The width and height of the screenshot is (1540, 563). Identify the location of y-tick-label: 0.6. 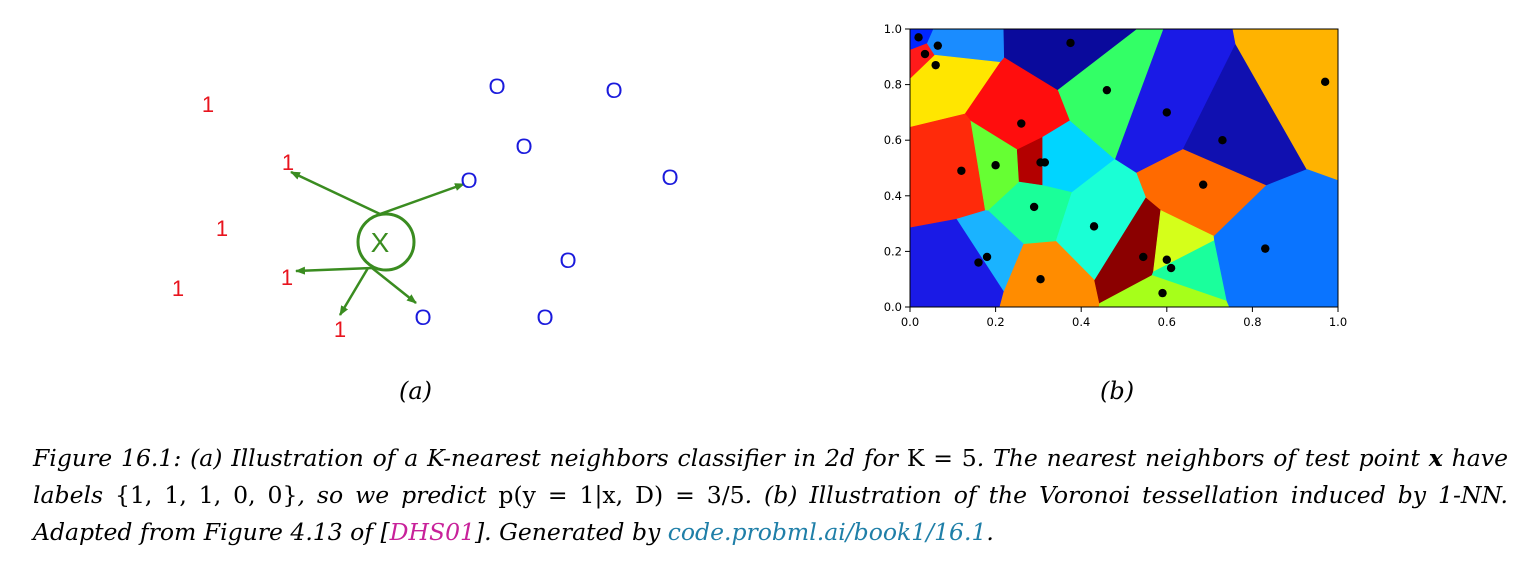
(893, 140).